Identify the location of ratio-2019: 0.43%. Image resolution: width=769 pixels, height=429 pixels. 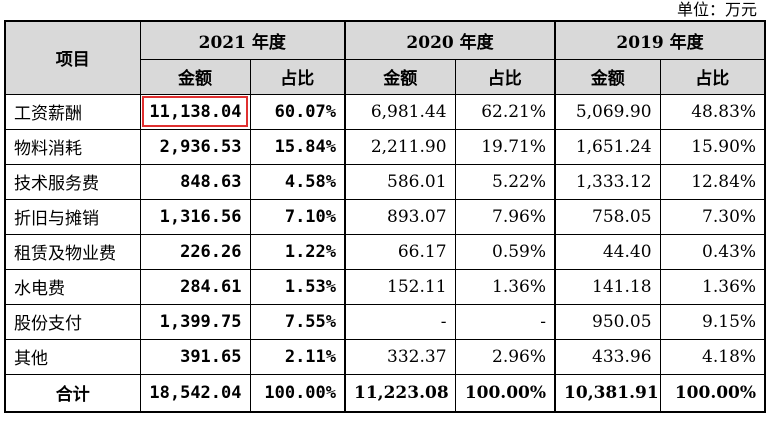
(712, 251).